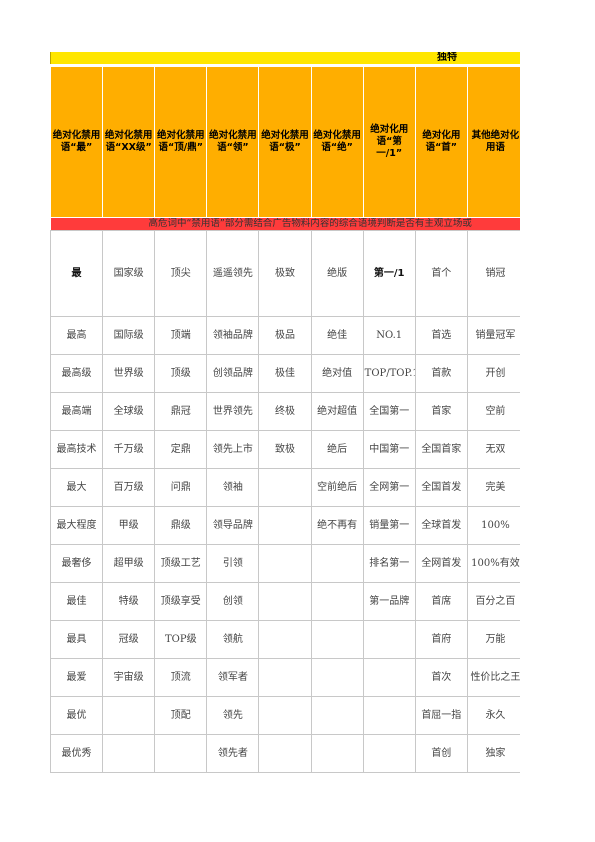  Describe the element at coordinates (233, 601) in the screenshot. I see `table-cell: 创领` at that location.